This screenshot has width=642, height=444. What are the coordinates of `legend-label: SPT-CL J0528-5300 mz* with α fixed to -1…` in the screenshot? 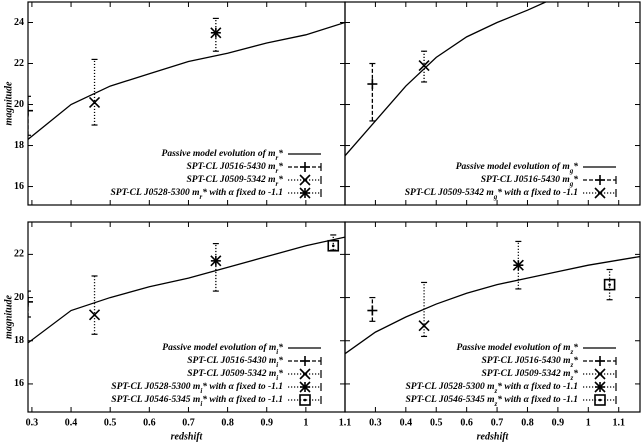 It's located at (492, 387).